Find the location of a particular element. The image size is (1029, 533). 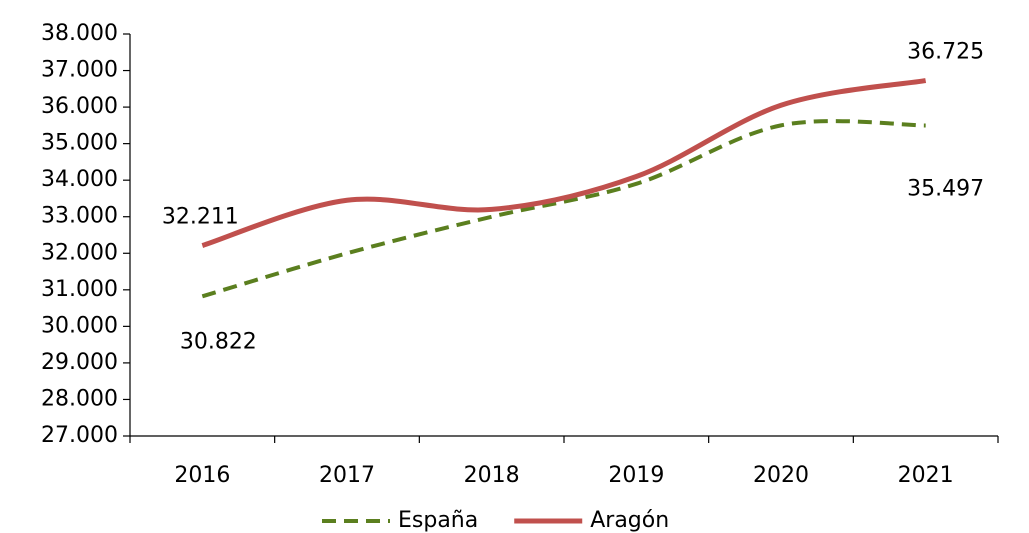

legend-label: Aragón is located at coordinates (629, 520).